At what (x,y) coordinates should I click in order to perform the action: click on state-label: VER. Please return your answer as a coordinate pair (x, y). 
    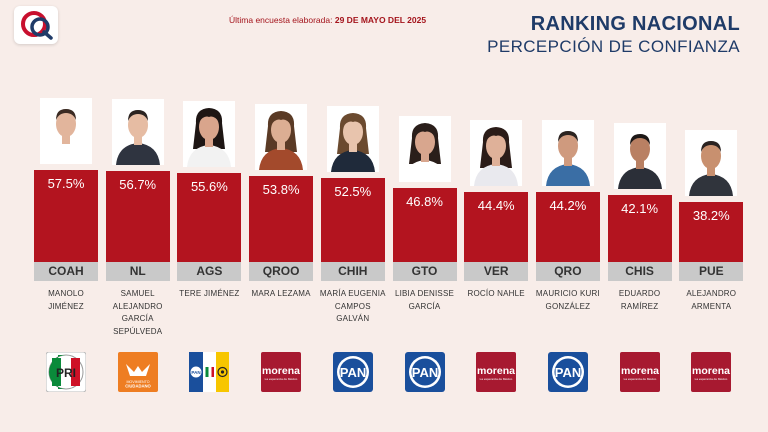
    Looking at the image, I should click on (496, 271).